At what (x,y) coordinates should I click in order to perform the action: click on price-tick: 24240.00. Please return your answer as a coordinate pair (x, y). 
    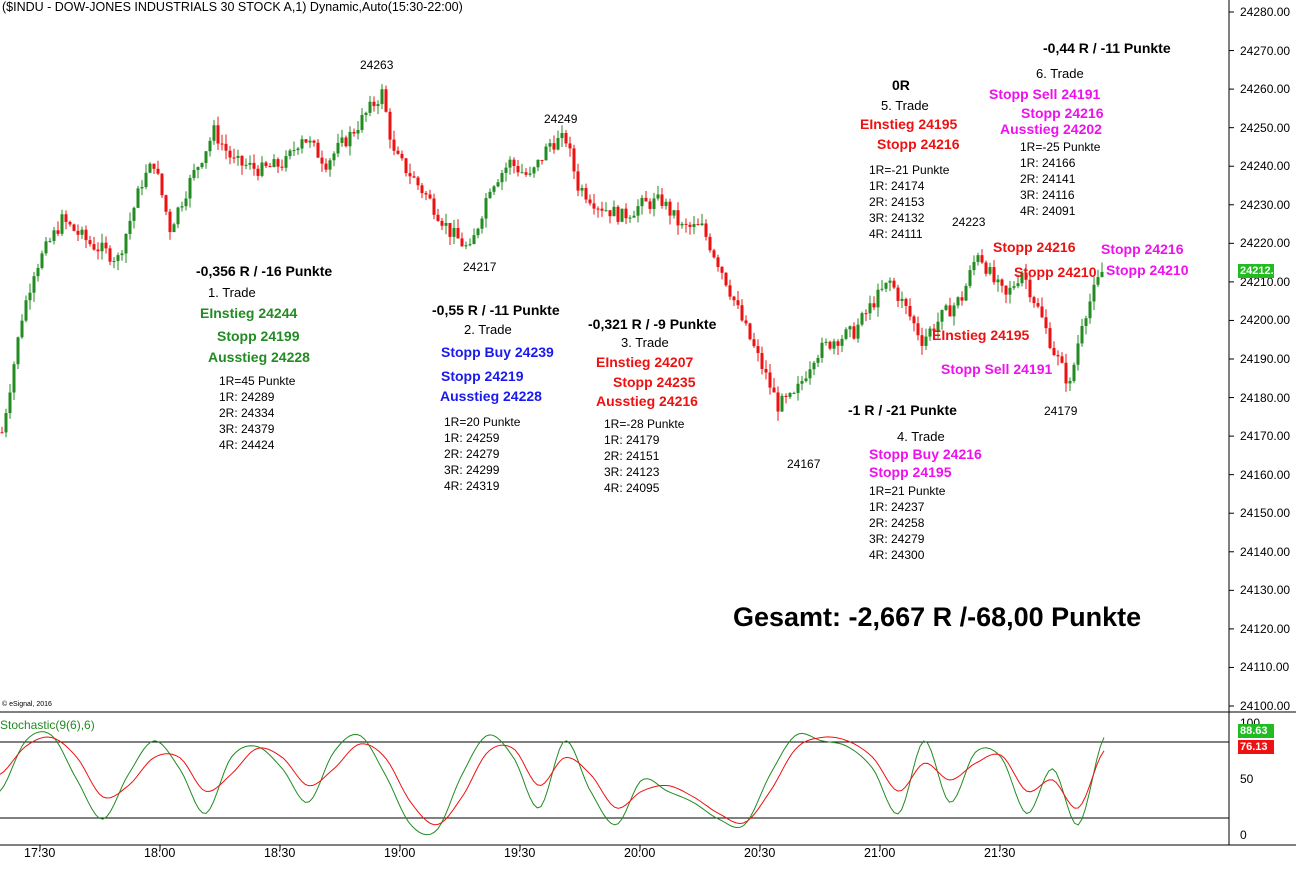
    Looking at the image, I should click on (1265, 166).